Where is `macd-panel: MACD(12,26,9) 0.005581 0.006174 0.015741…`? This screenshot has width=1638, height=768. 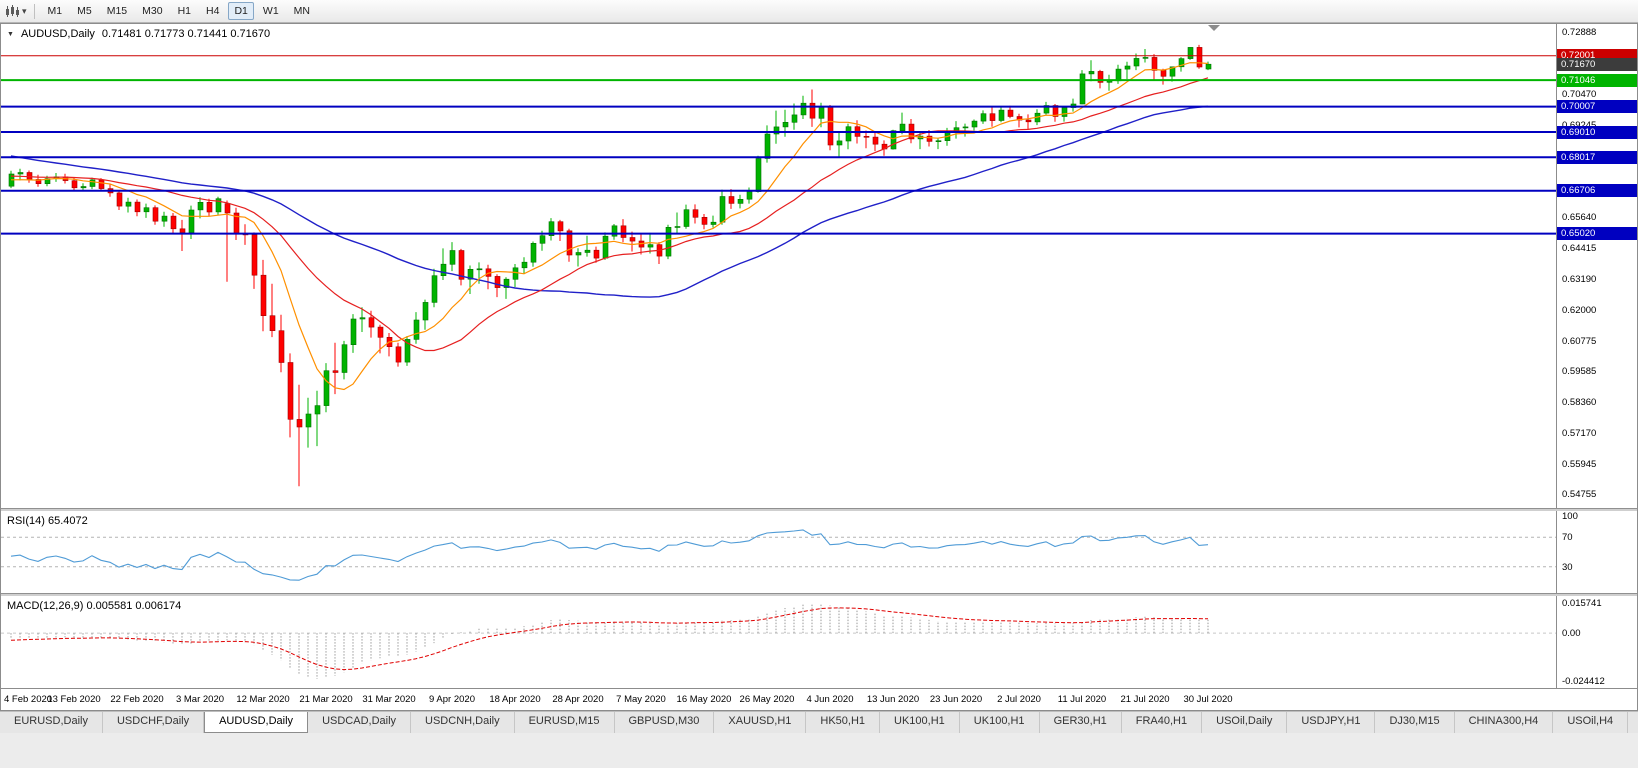
macd-panel: MACD(12,26,9) 0.005581 0.006174 0.015741… is located at coordinates (819, 642).